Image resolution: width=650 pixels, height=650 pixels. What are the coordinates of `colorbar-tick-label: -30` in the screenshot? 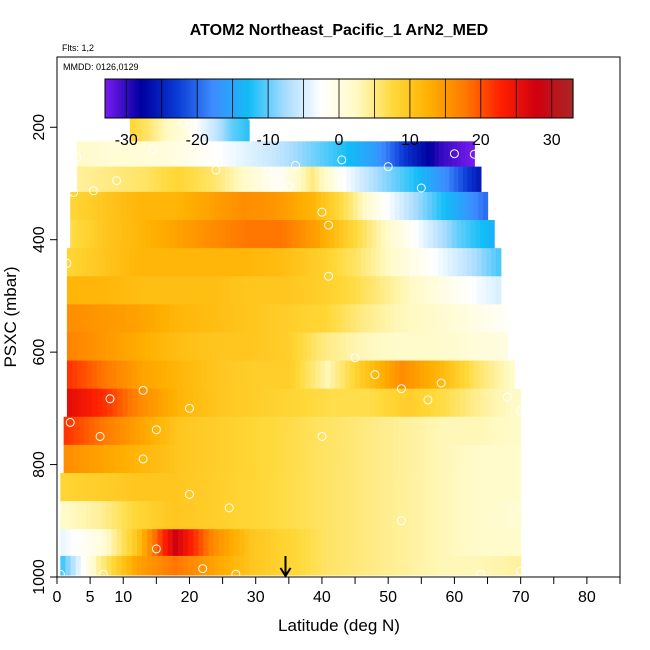 It's located at (126, 140).